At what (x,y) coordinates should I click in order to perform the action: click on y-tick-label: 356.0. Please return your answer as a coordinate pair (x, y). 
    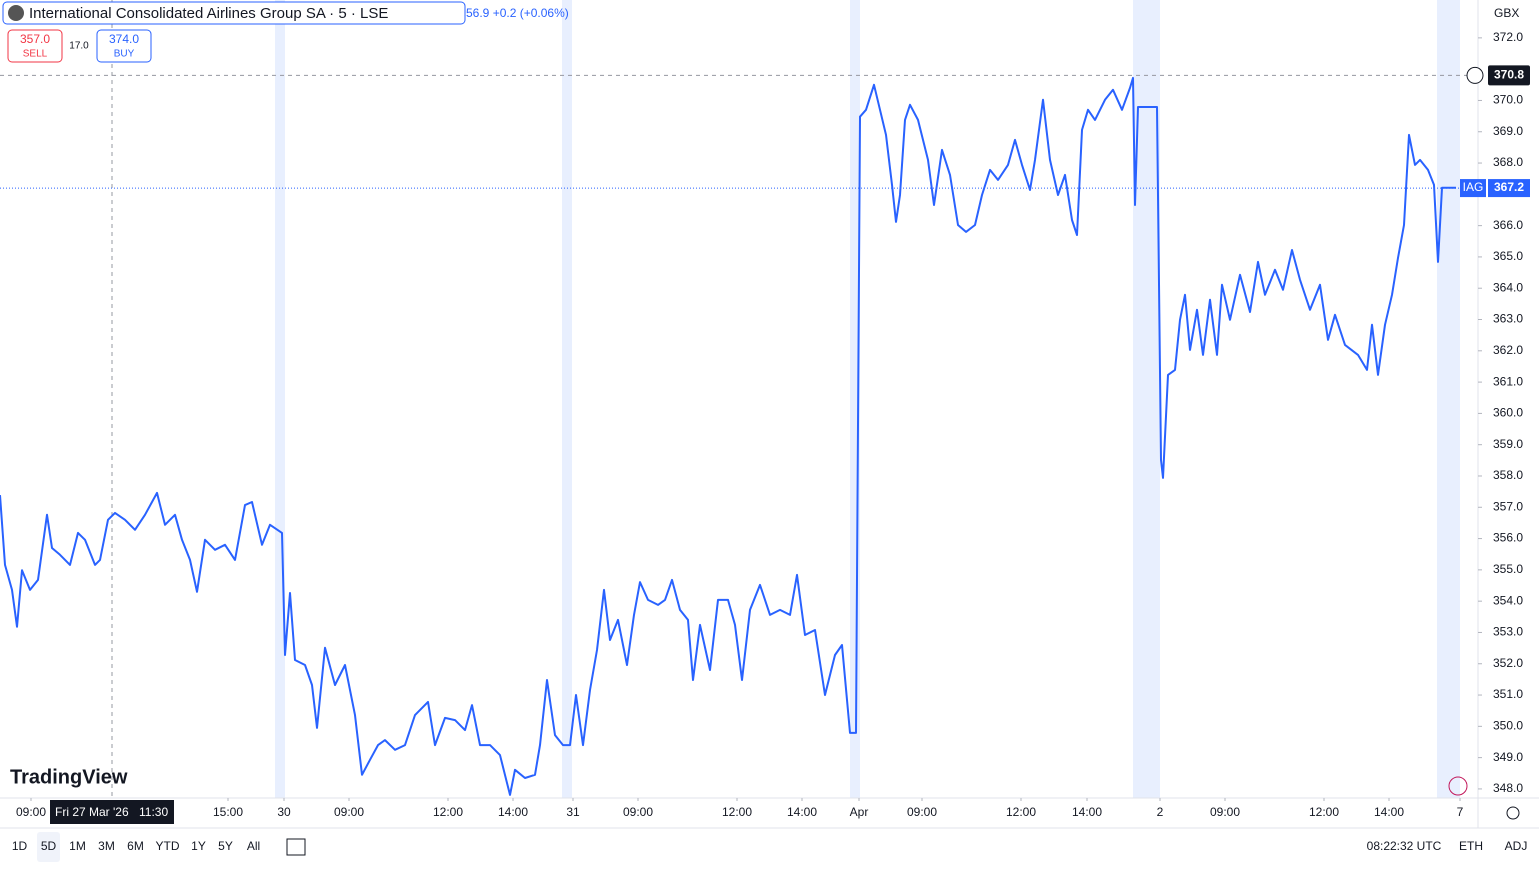
    Looking at the image, I should click on (1508, 538).